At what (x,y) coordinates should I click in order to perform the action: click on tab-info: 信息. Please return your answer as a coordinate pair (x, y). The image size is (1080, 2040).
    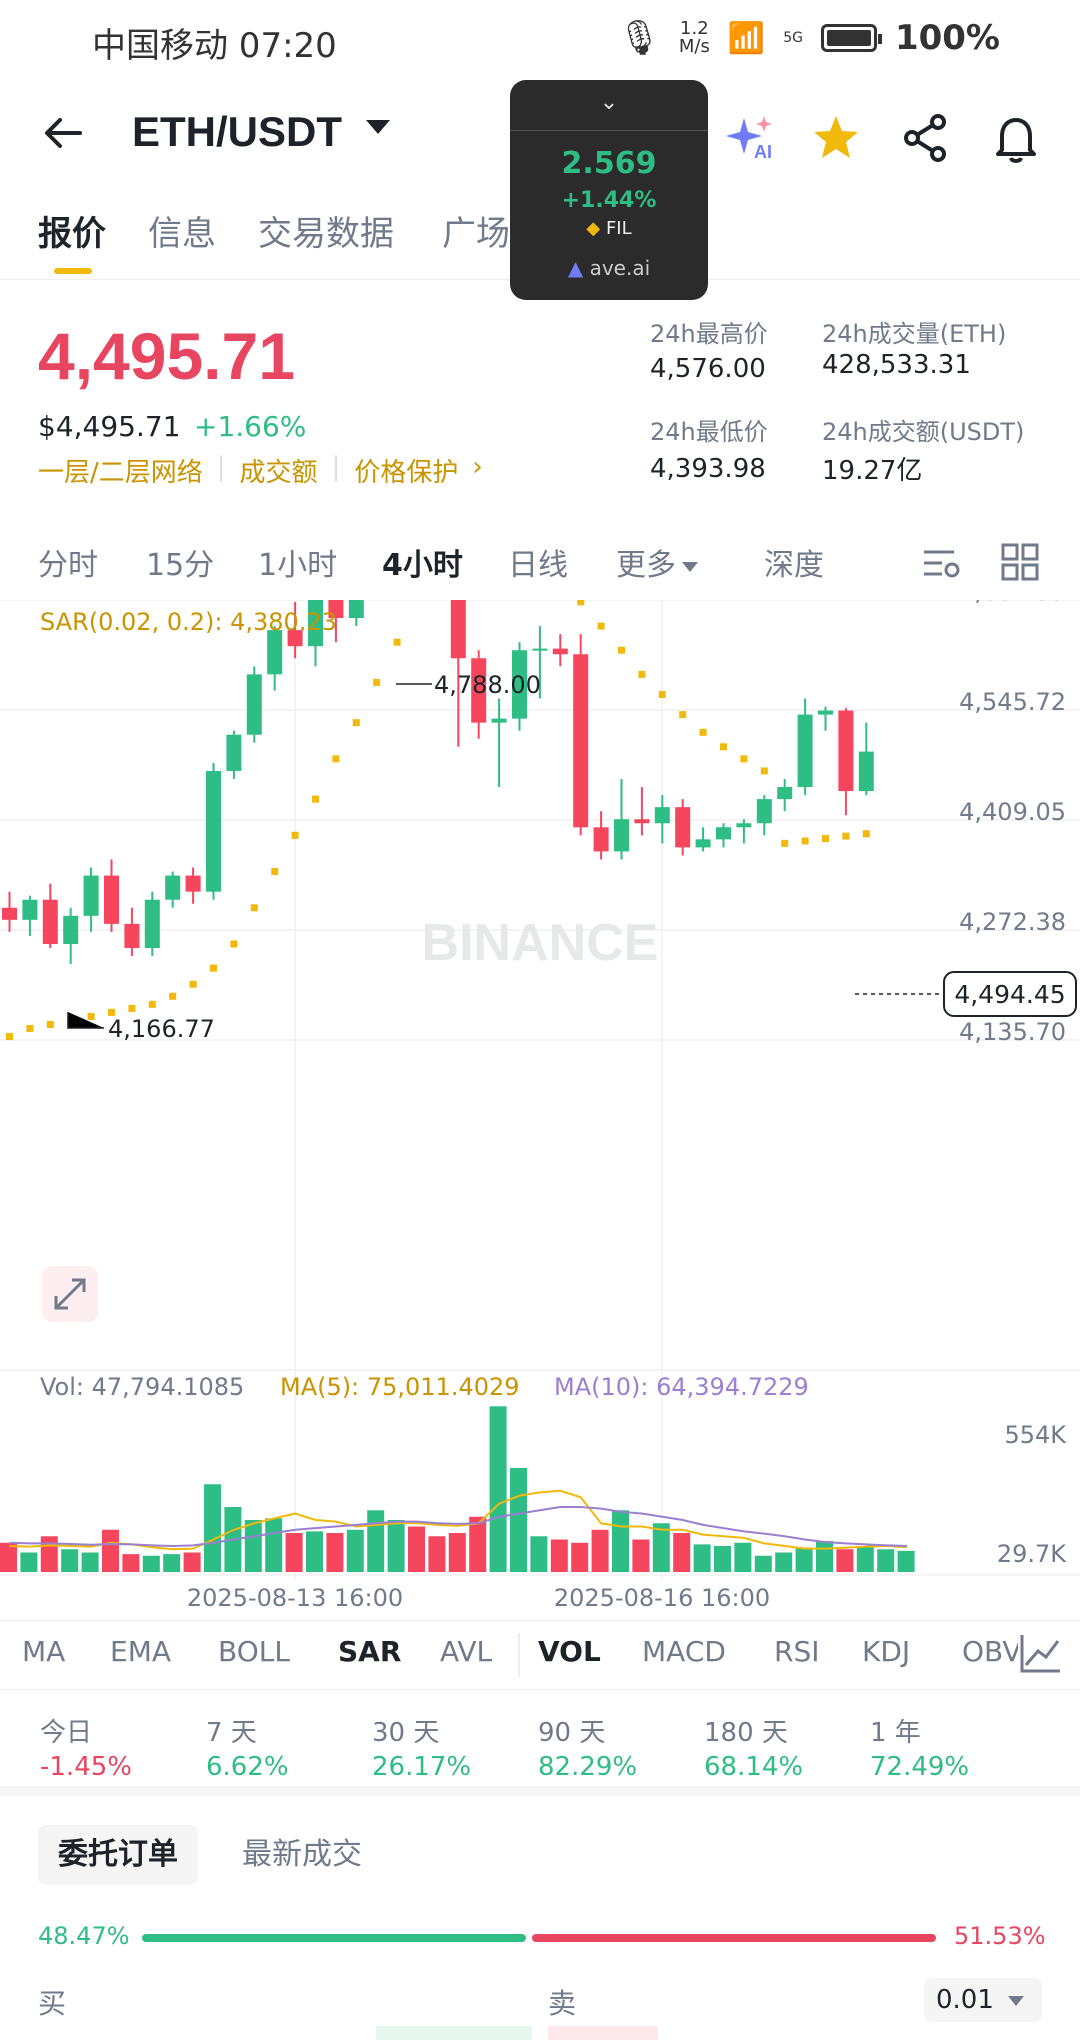
    Looking at the image, I should click on (182, 234).